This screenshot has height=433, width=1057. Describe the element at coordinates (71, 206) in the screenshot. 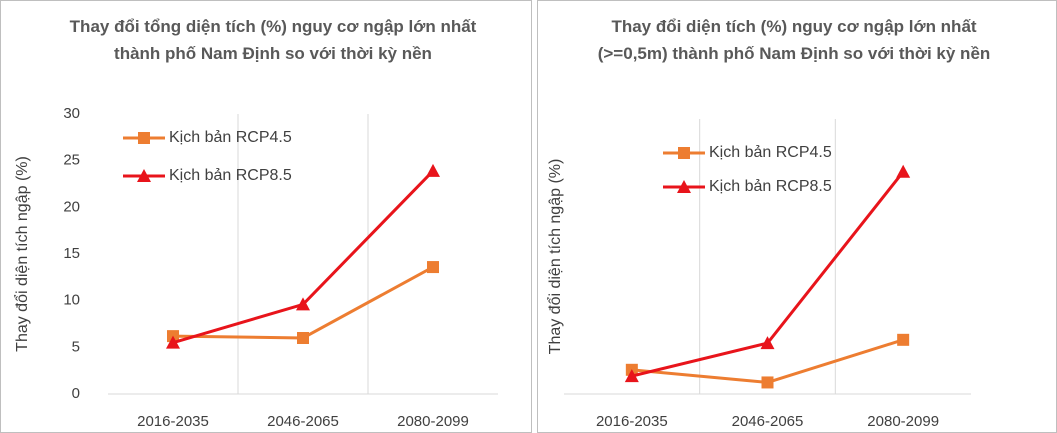

I see `y-tick-label: 20` at that location.